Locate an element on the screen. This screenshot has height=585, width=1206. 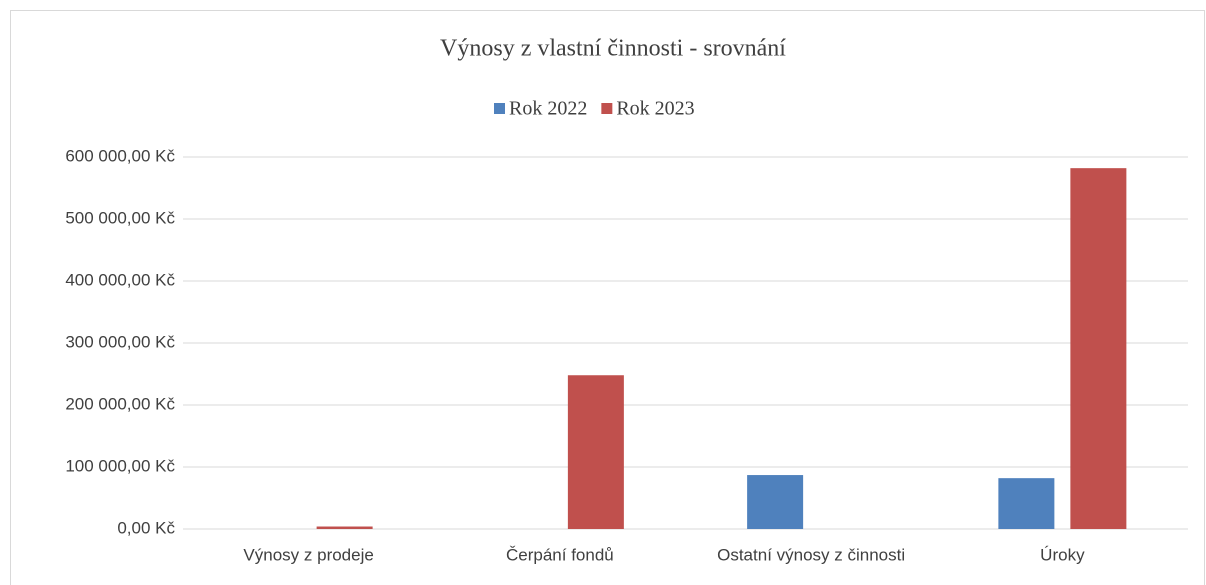
y-tick-label: 400 000,00 Kč is located at coordinates (120, 279).